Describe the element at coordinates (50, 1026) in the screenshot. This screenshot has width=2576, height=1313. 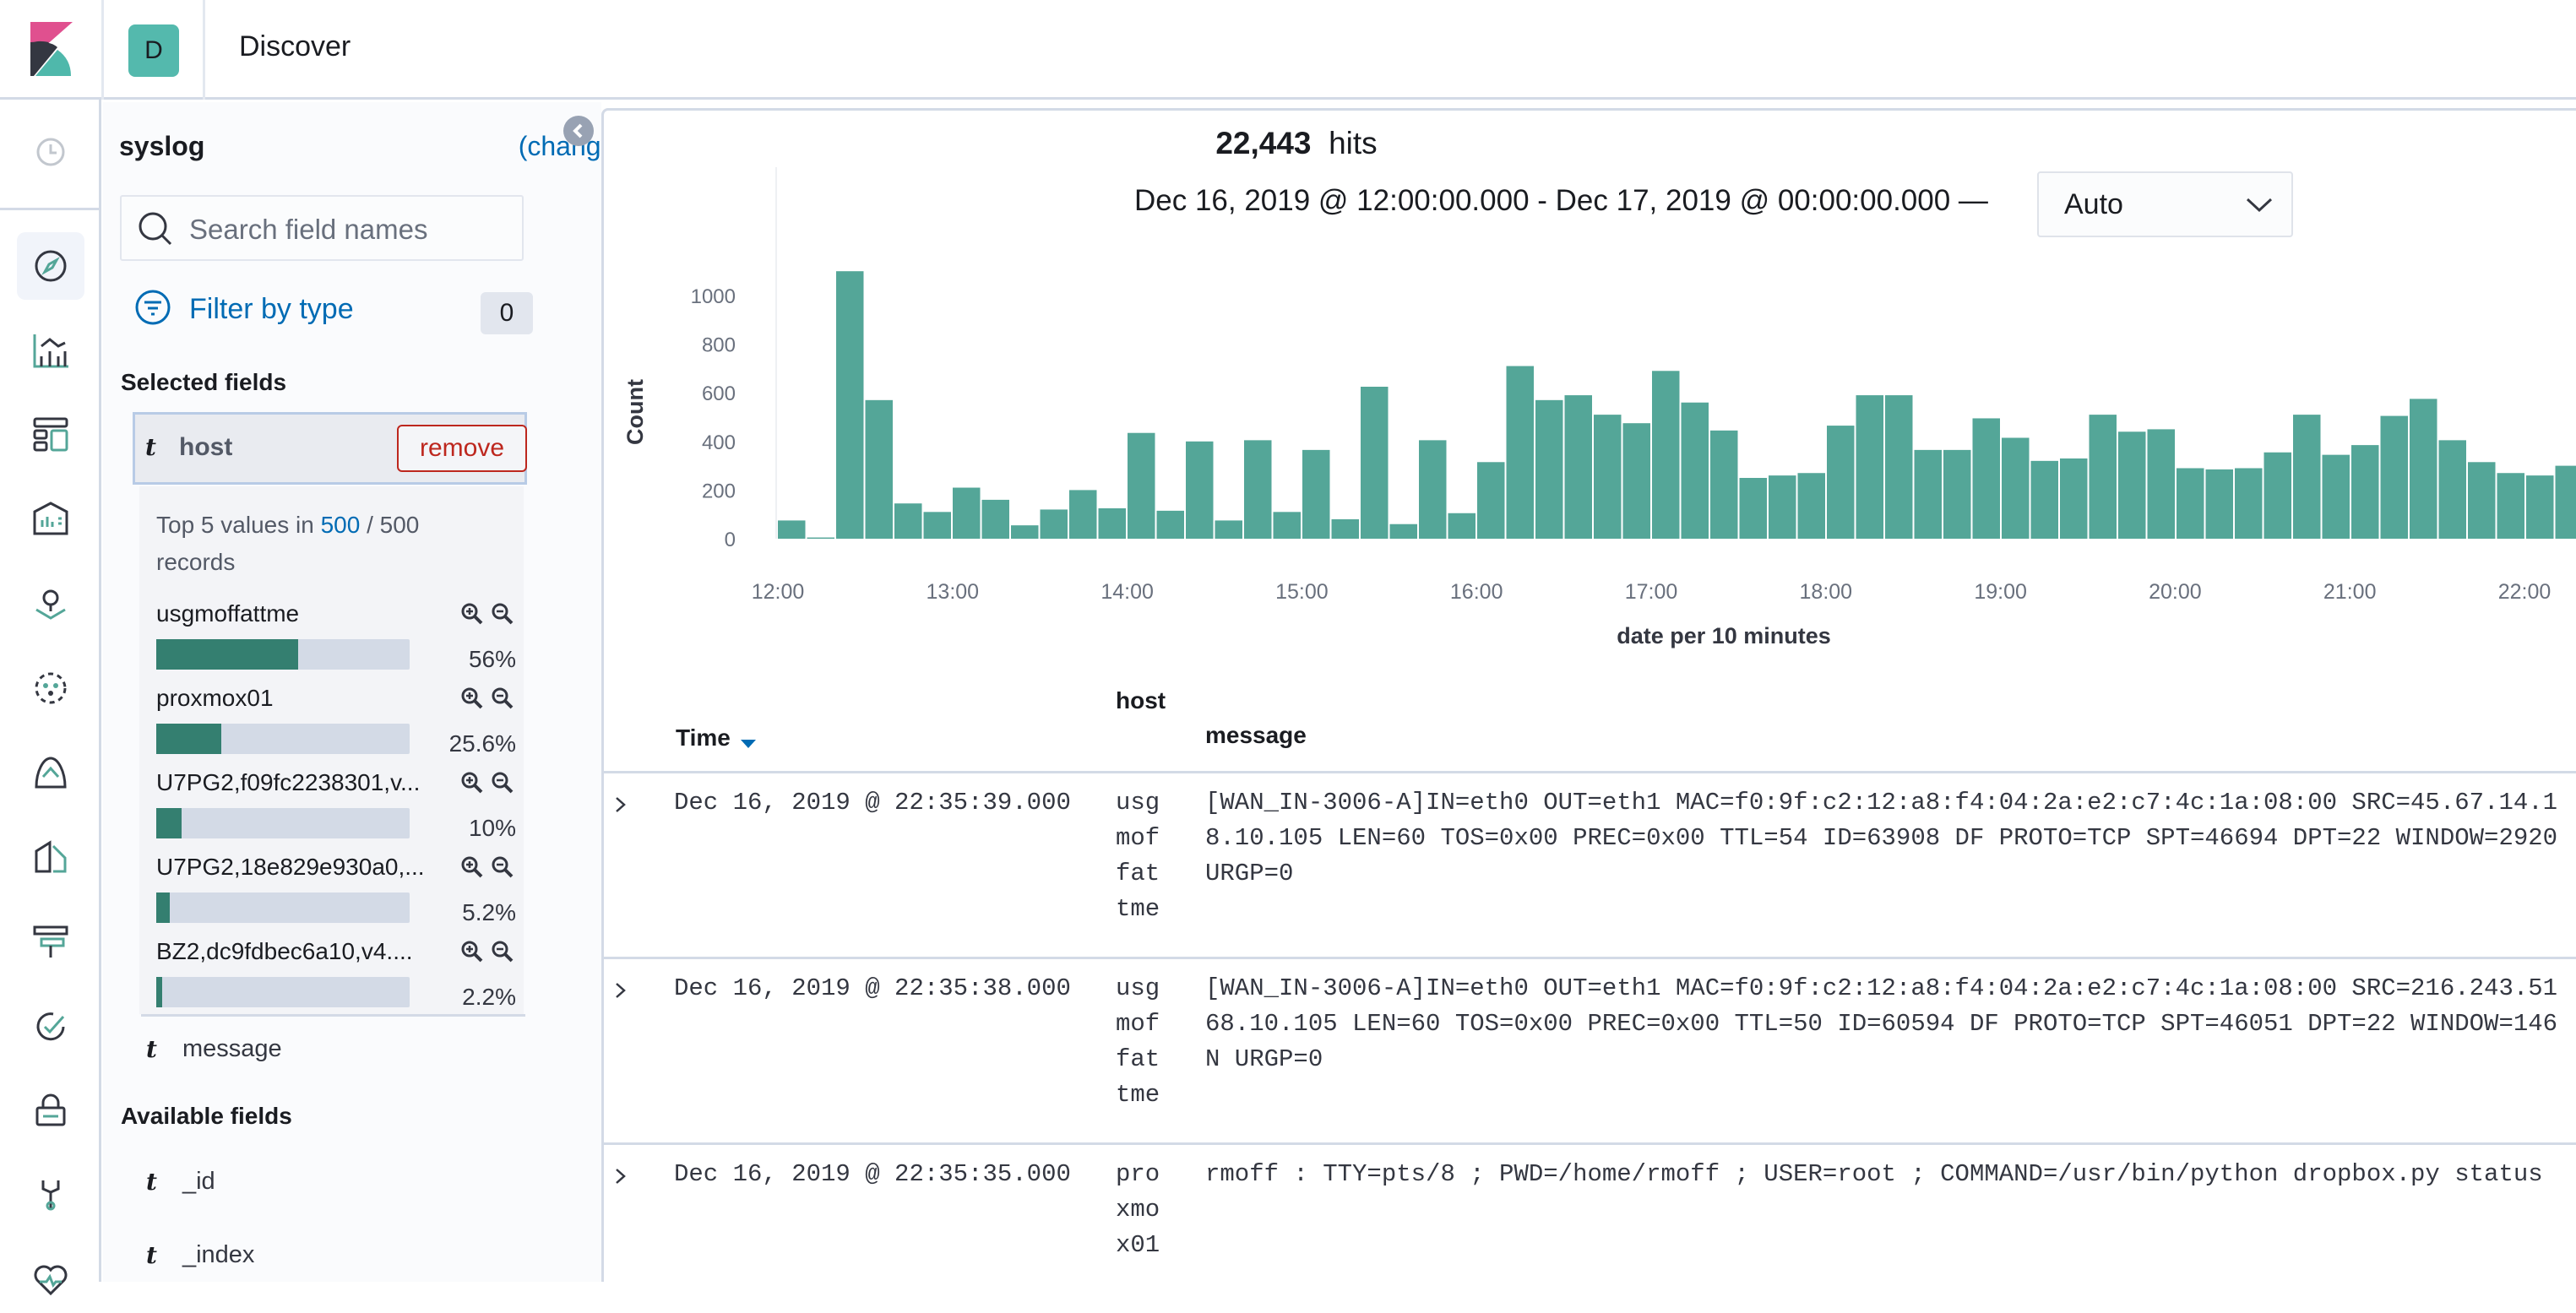
I see `uptime-icon` at that location.